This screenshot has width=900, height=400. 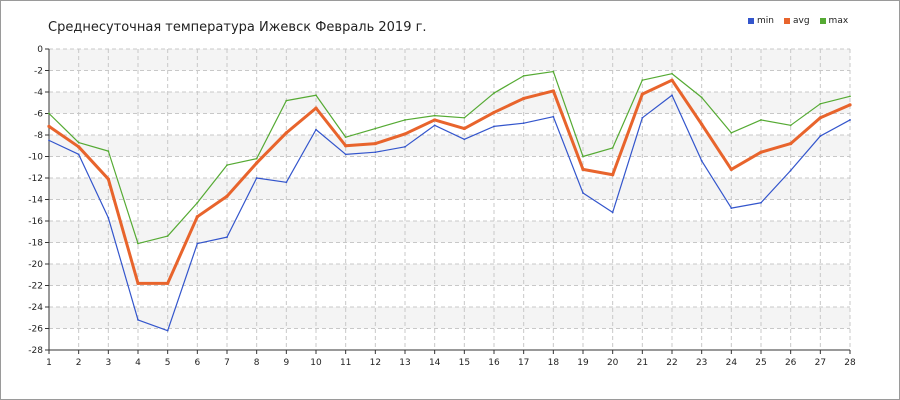 I want to click on x-tick-label: 7, so click(x=227, y=363).